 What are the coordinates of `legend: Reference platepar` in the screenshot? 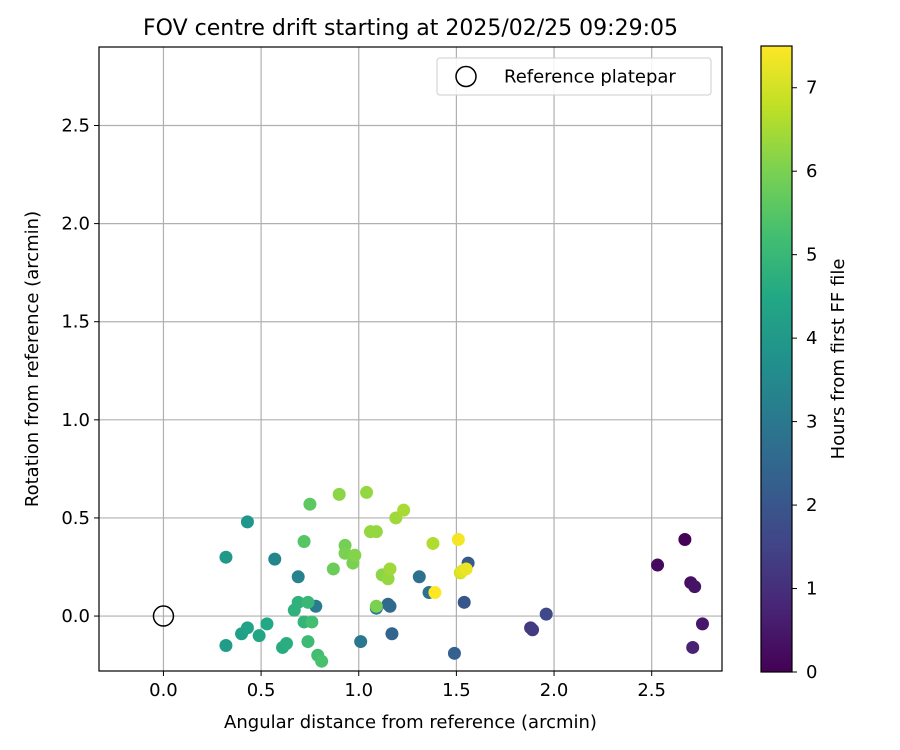 It's located at (574, 76).